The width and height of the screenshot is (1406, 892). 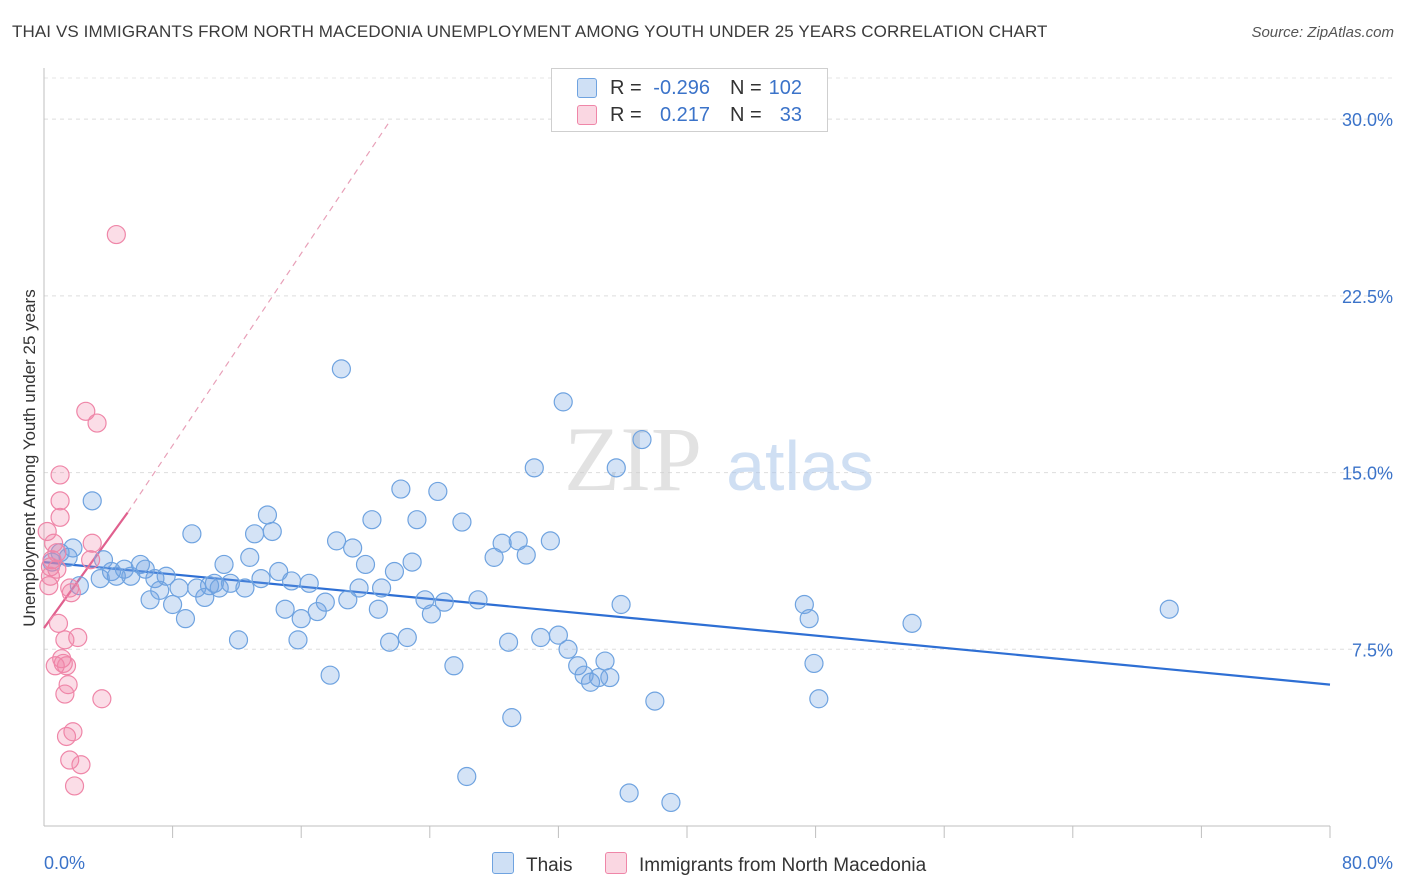 I want to click on r-label: R =, so click(x=626, y=88).